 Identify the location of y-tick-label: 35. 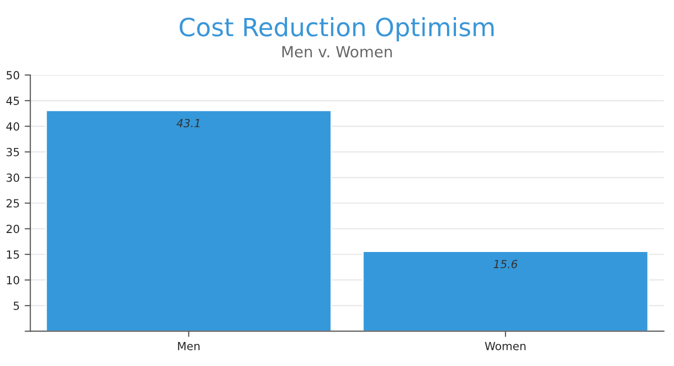
(12, 152).